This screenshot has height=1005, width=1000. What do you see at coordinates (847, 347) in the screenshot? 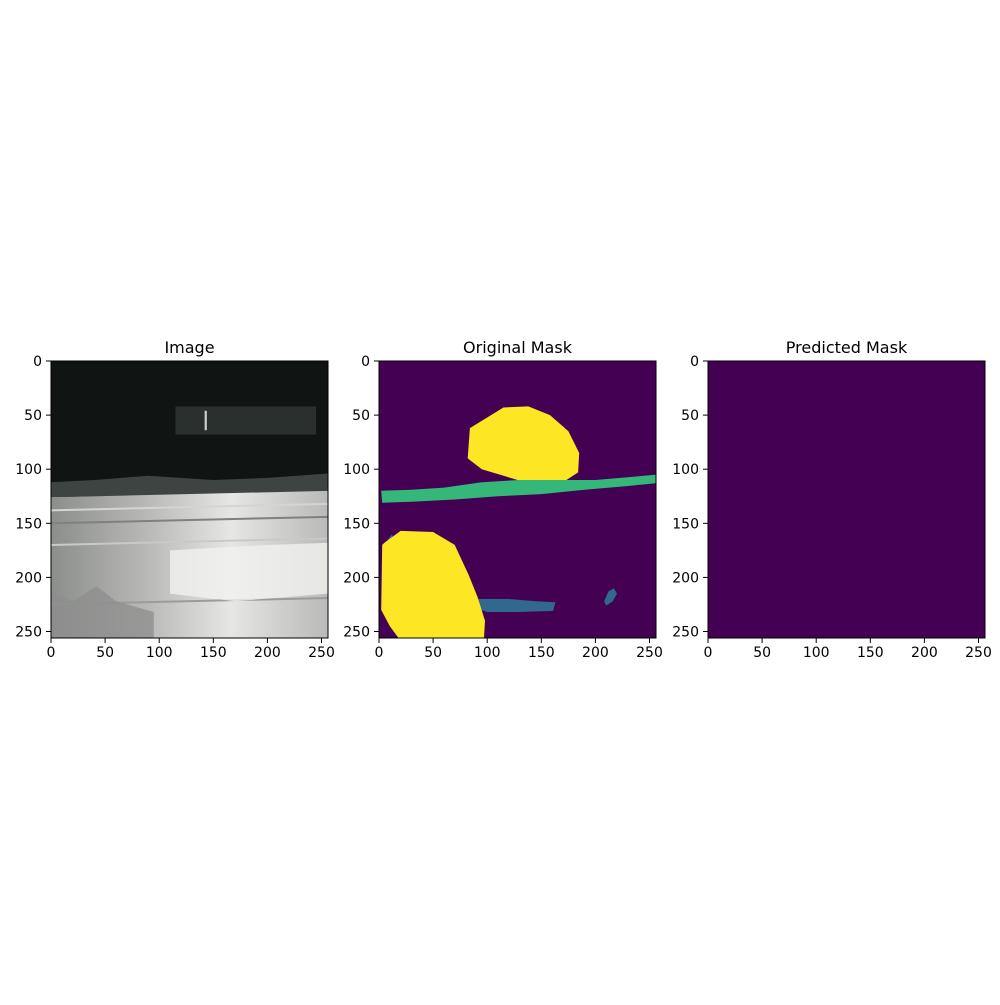
I see `panel-predicted-mask-title: Predicted Mask` at bounding box center [847, 347].